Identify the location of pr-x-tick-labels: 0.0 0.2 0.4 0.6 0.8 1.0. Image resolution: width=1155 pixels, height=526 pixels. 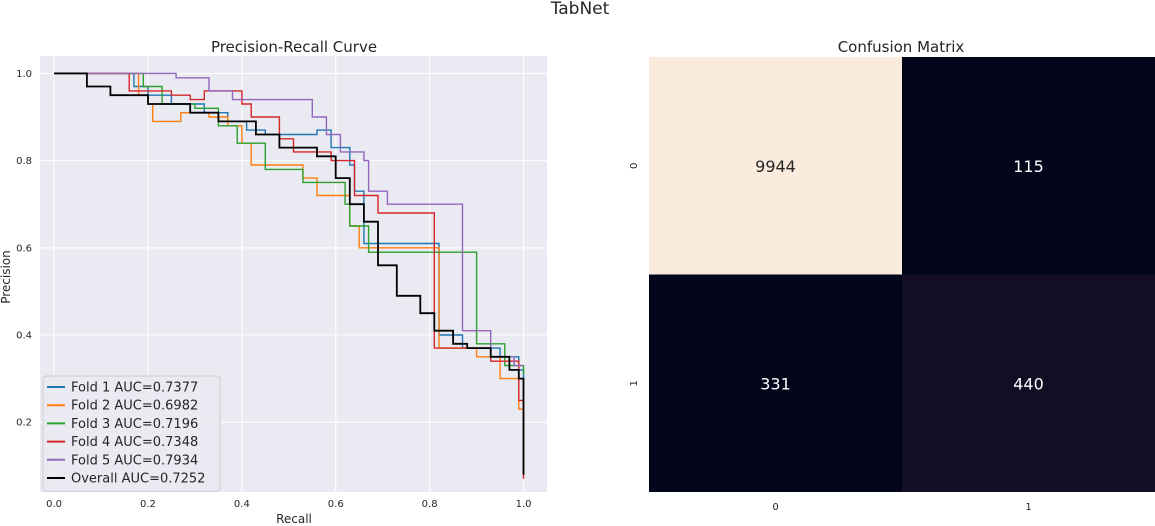
(288, 504).